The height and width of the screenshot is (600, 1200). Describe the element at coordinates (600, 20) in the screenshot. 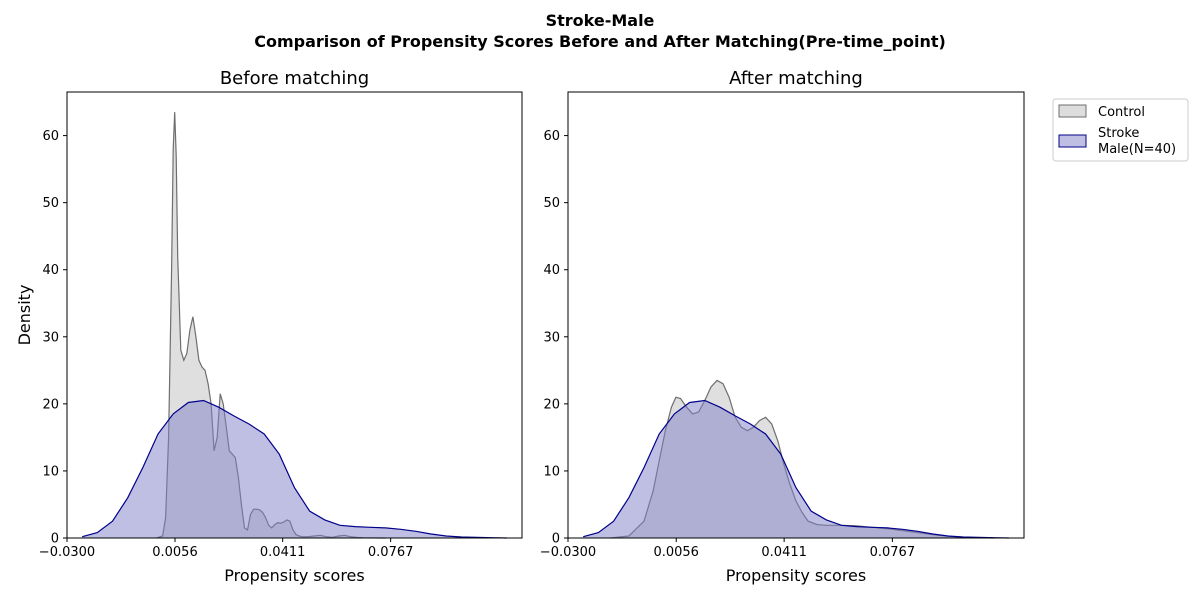

I see `figure-title-line1: Stroke-Male` at that location.